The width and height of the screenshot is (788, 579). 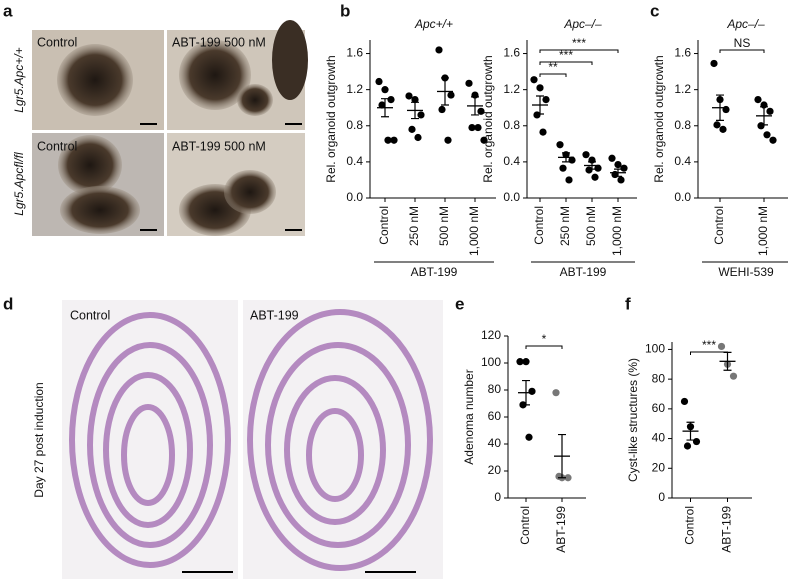 What do you see at coordinates (219, 42) in the screenshot?
I see `tile-label: ABT-199 500 nM` at bounding box center [219, 42].